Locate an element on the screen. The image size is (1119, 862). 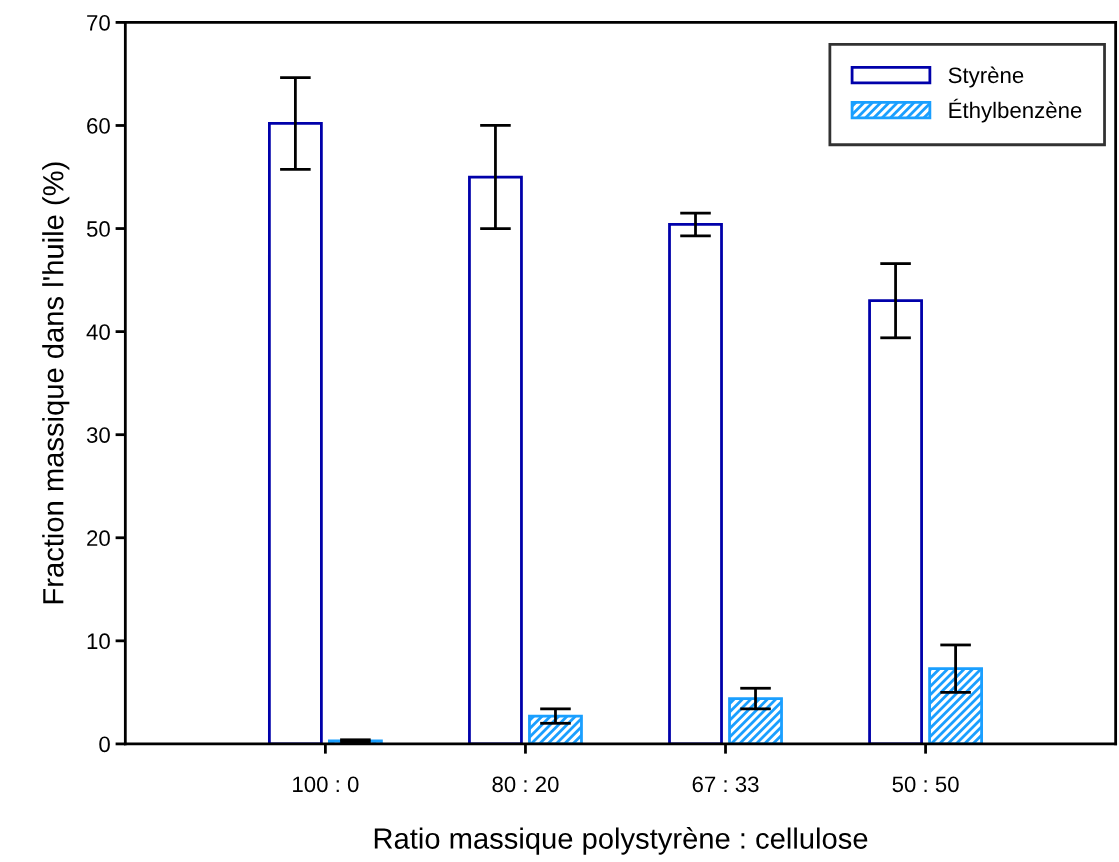
legend-label: Éthylbenzène is located at coordinates (1015, 110).